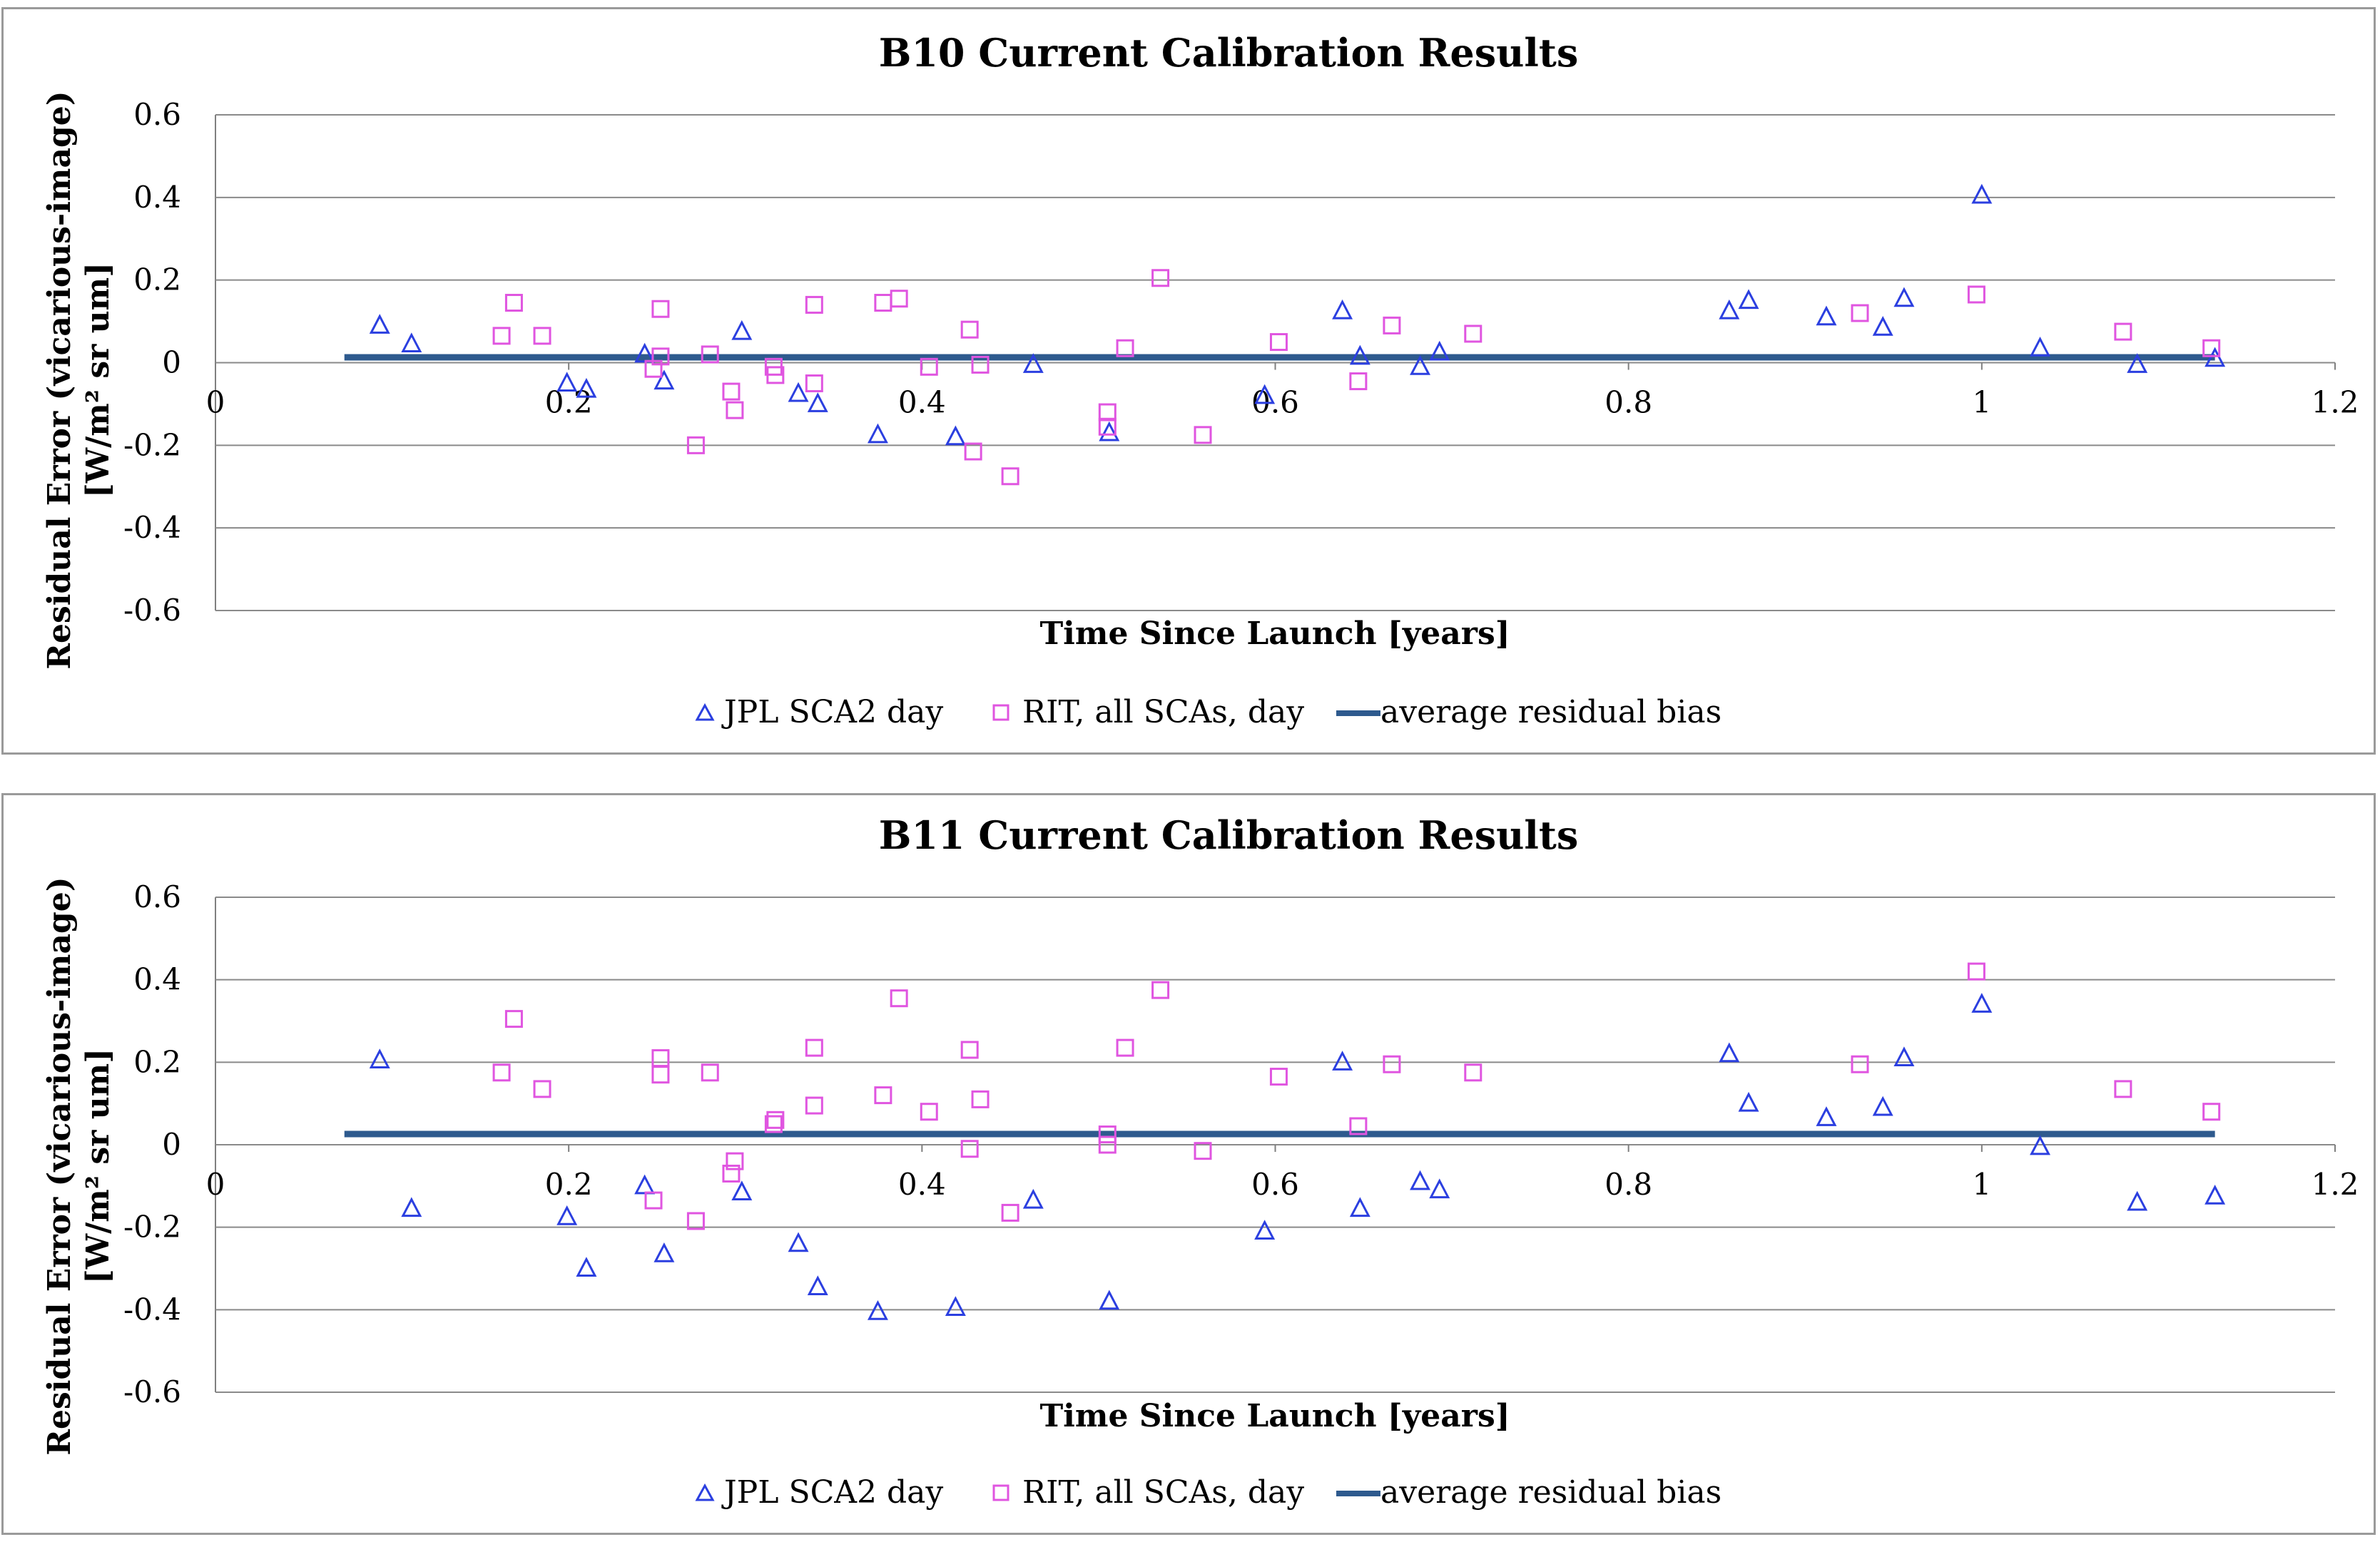 The height and width of the screenshot is (1542, 2380). Describe the element at coordinates (832, 1492) in the screenshot. I see `legend-label-jpl: JPL SCA2 day` at that location.